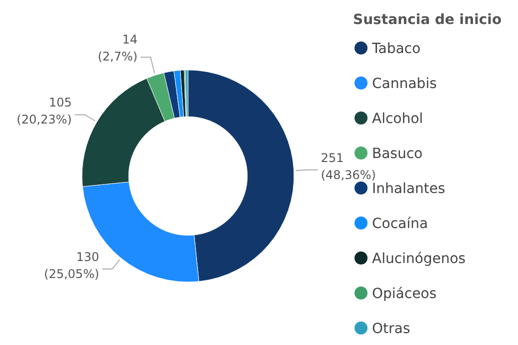  What do you see at coordinates (404, 84) in the screenshot?
I see `legend-label: Cannabis` at bounding box center [404, 84].